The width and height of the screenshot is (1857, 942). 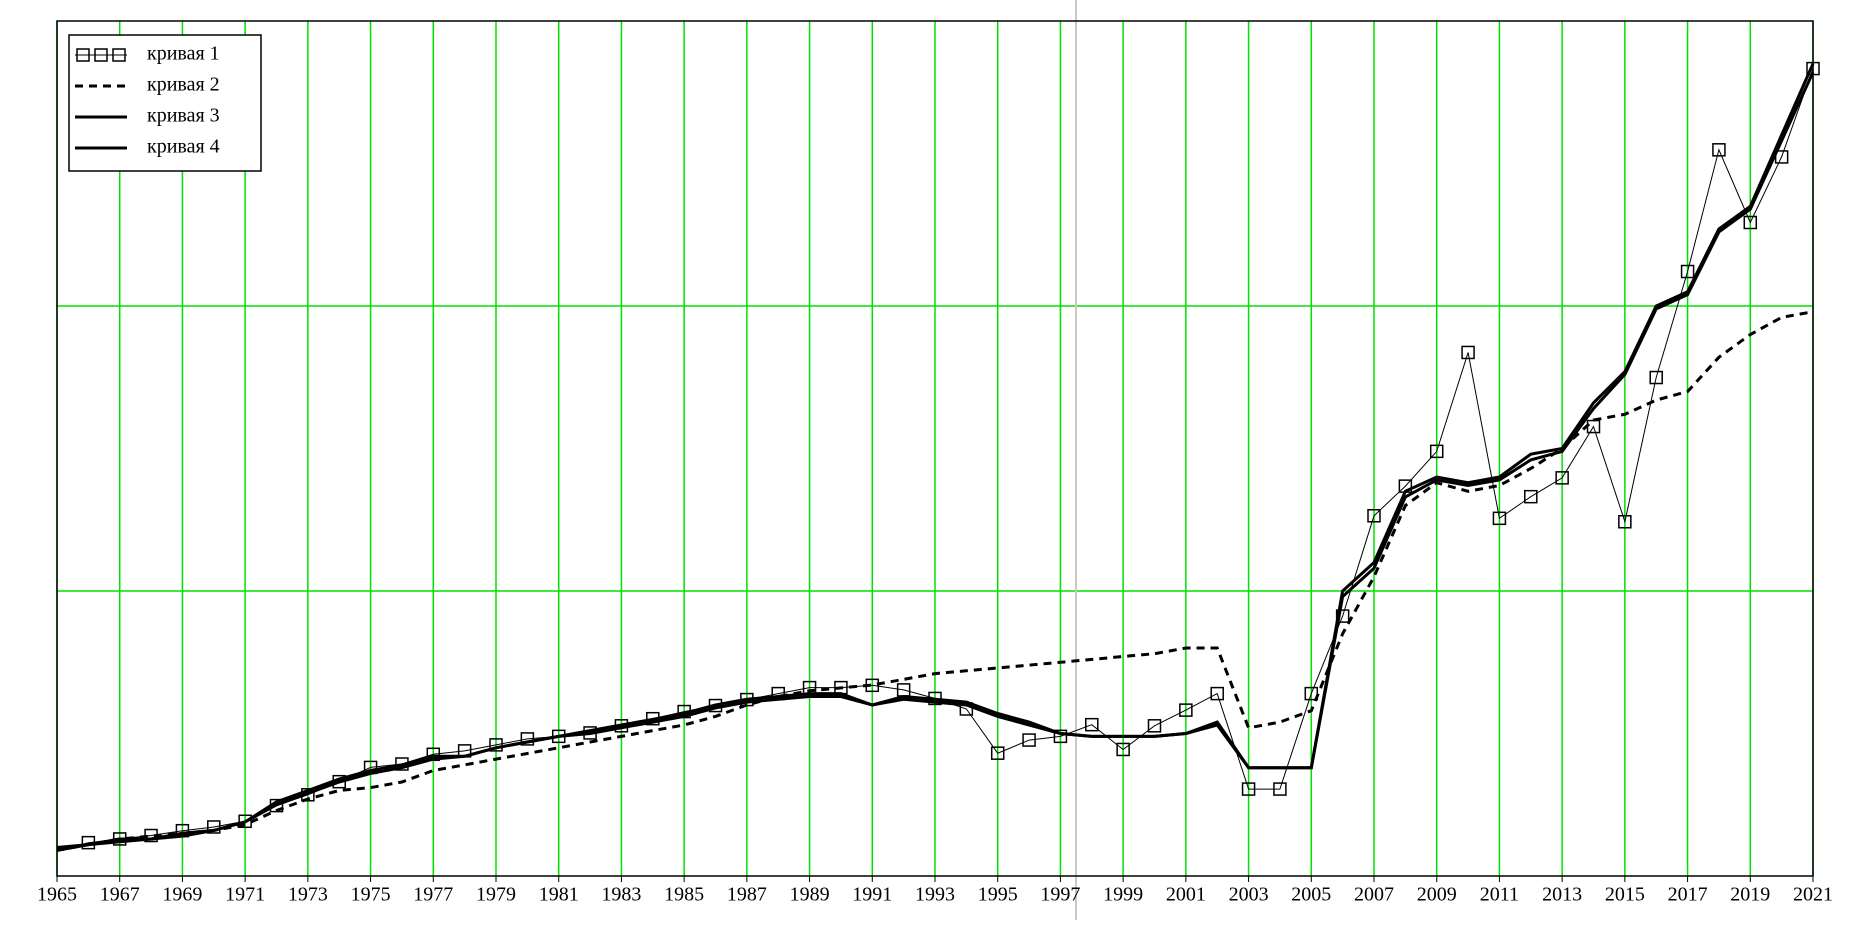 I want to click on legend-label: кривая 2, so click(x=183, y=85).